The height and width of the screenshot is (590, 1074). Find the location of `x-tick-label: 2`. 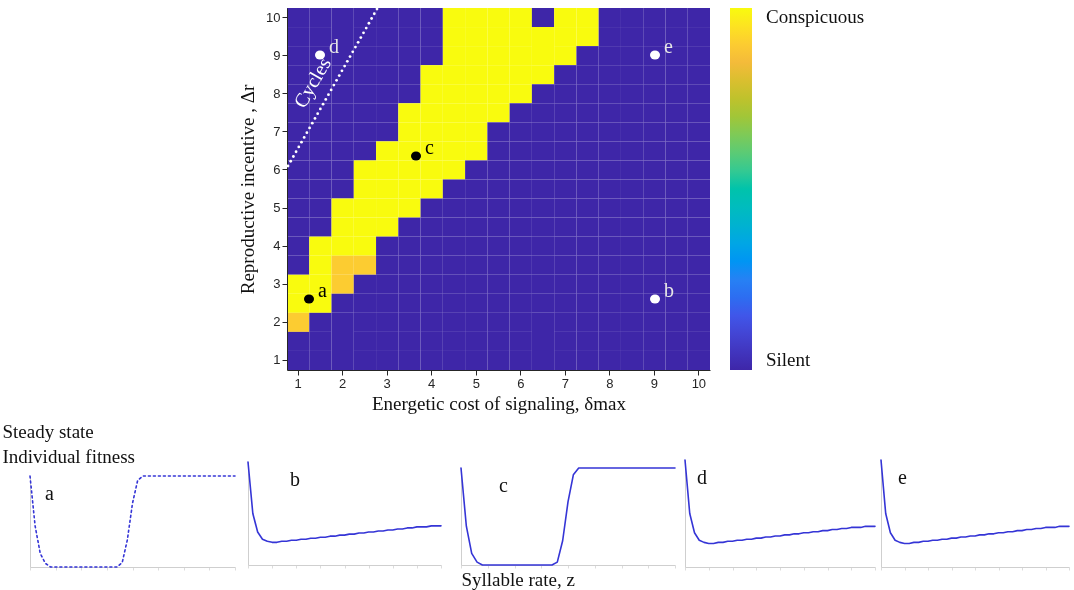

x-tick-label: 2 is located at coordinates (343, 383).